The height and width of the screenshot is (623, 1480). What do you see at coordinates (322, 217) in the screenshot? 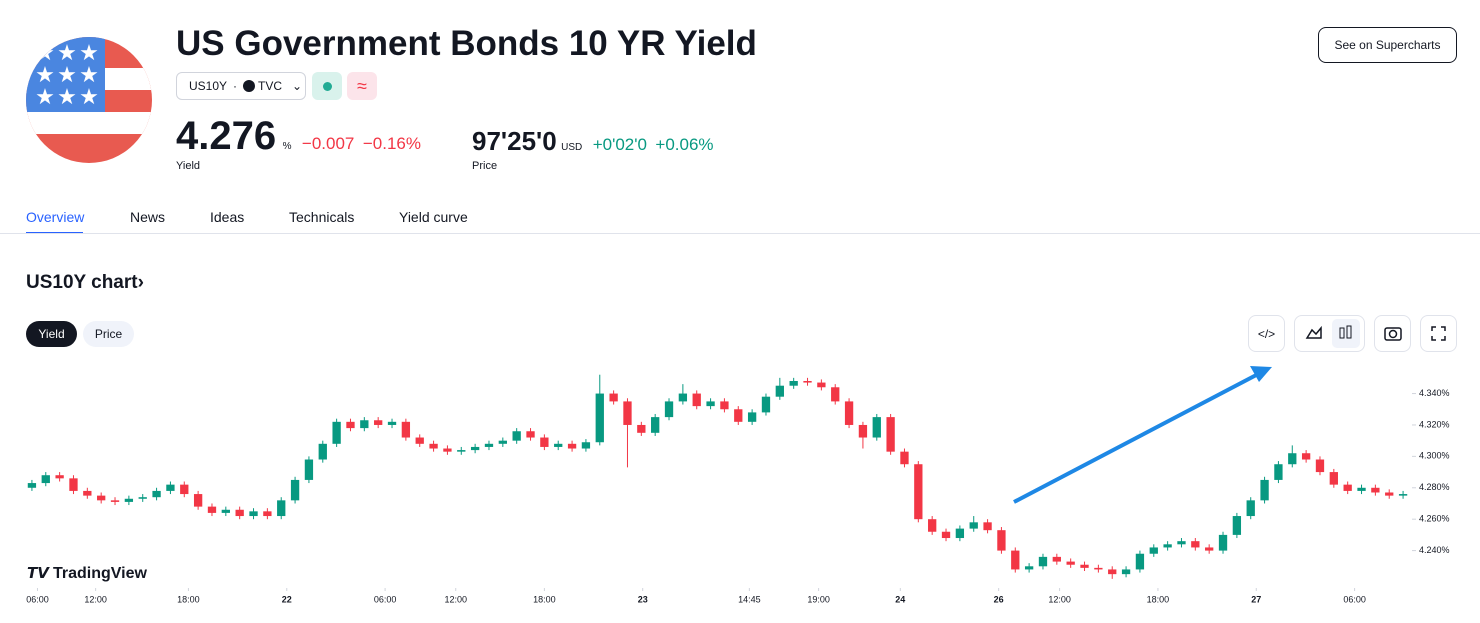
I see `tab: Technicals` at bounding box center [322, 217].